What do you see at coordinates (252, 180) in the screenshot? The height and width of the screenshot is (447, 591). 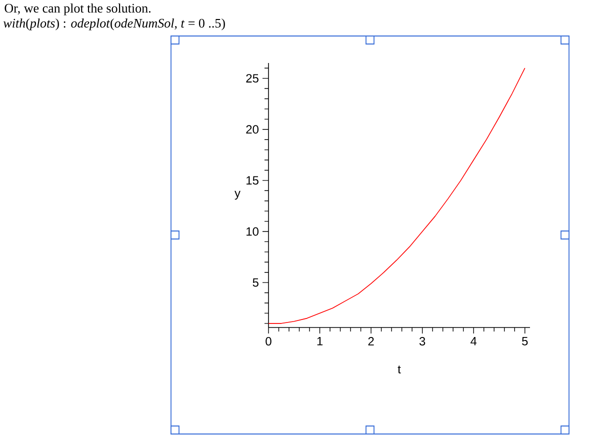 I see `y-tick-label: 15` at bounding box center [252, 180].